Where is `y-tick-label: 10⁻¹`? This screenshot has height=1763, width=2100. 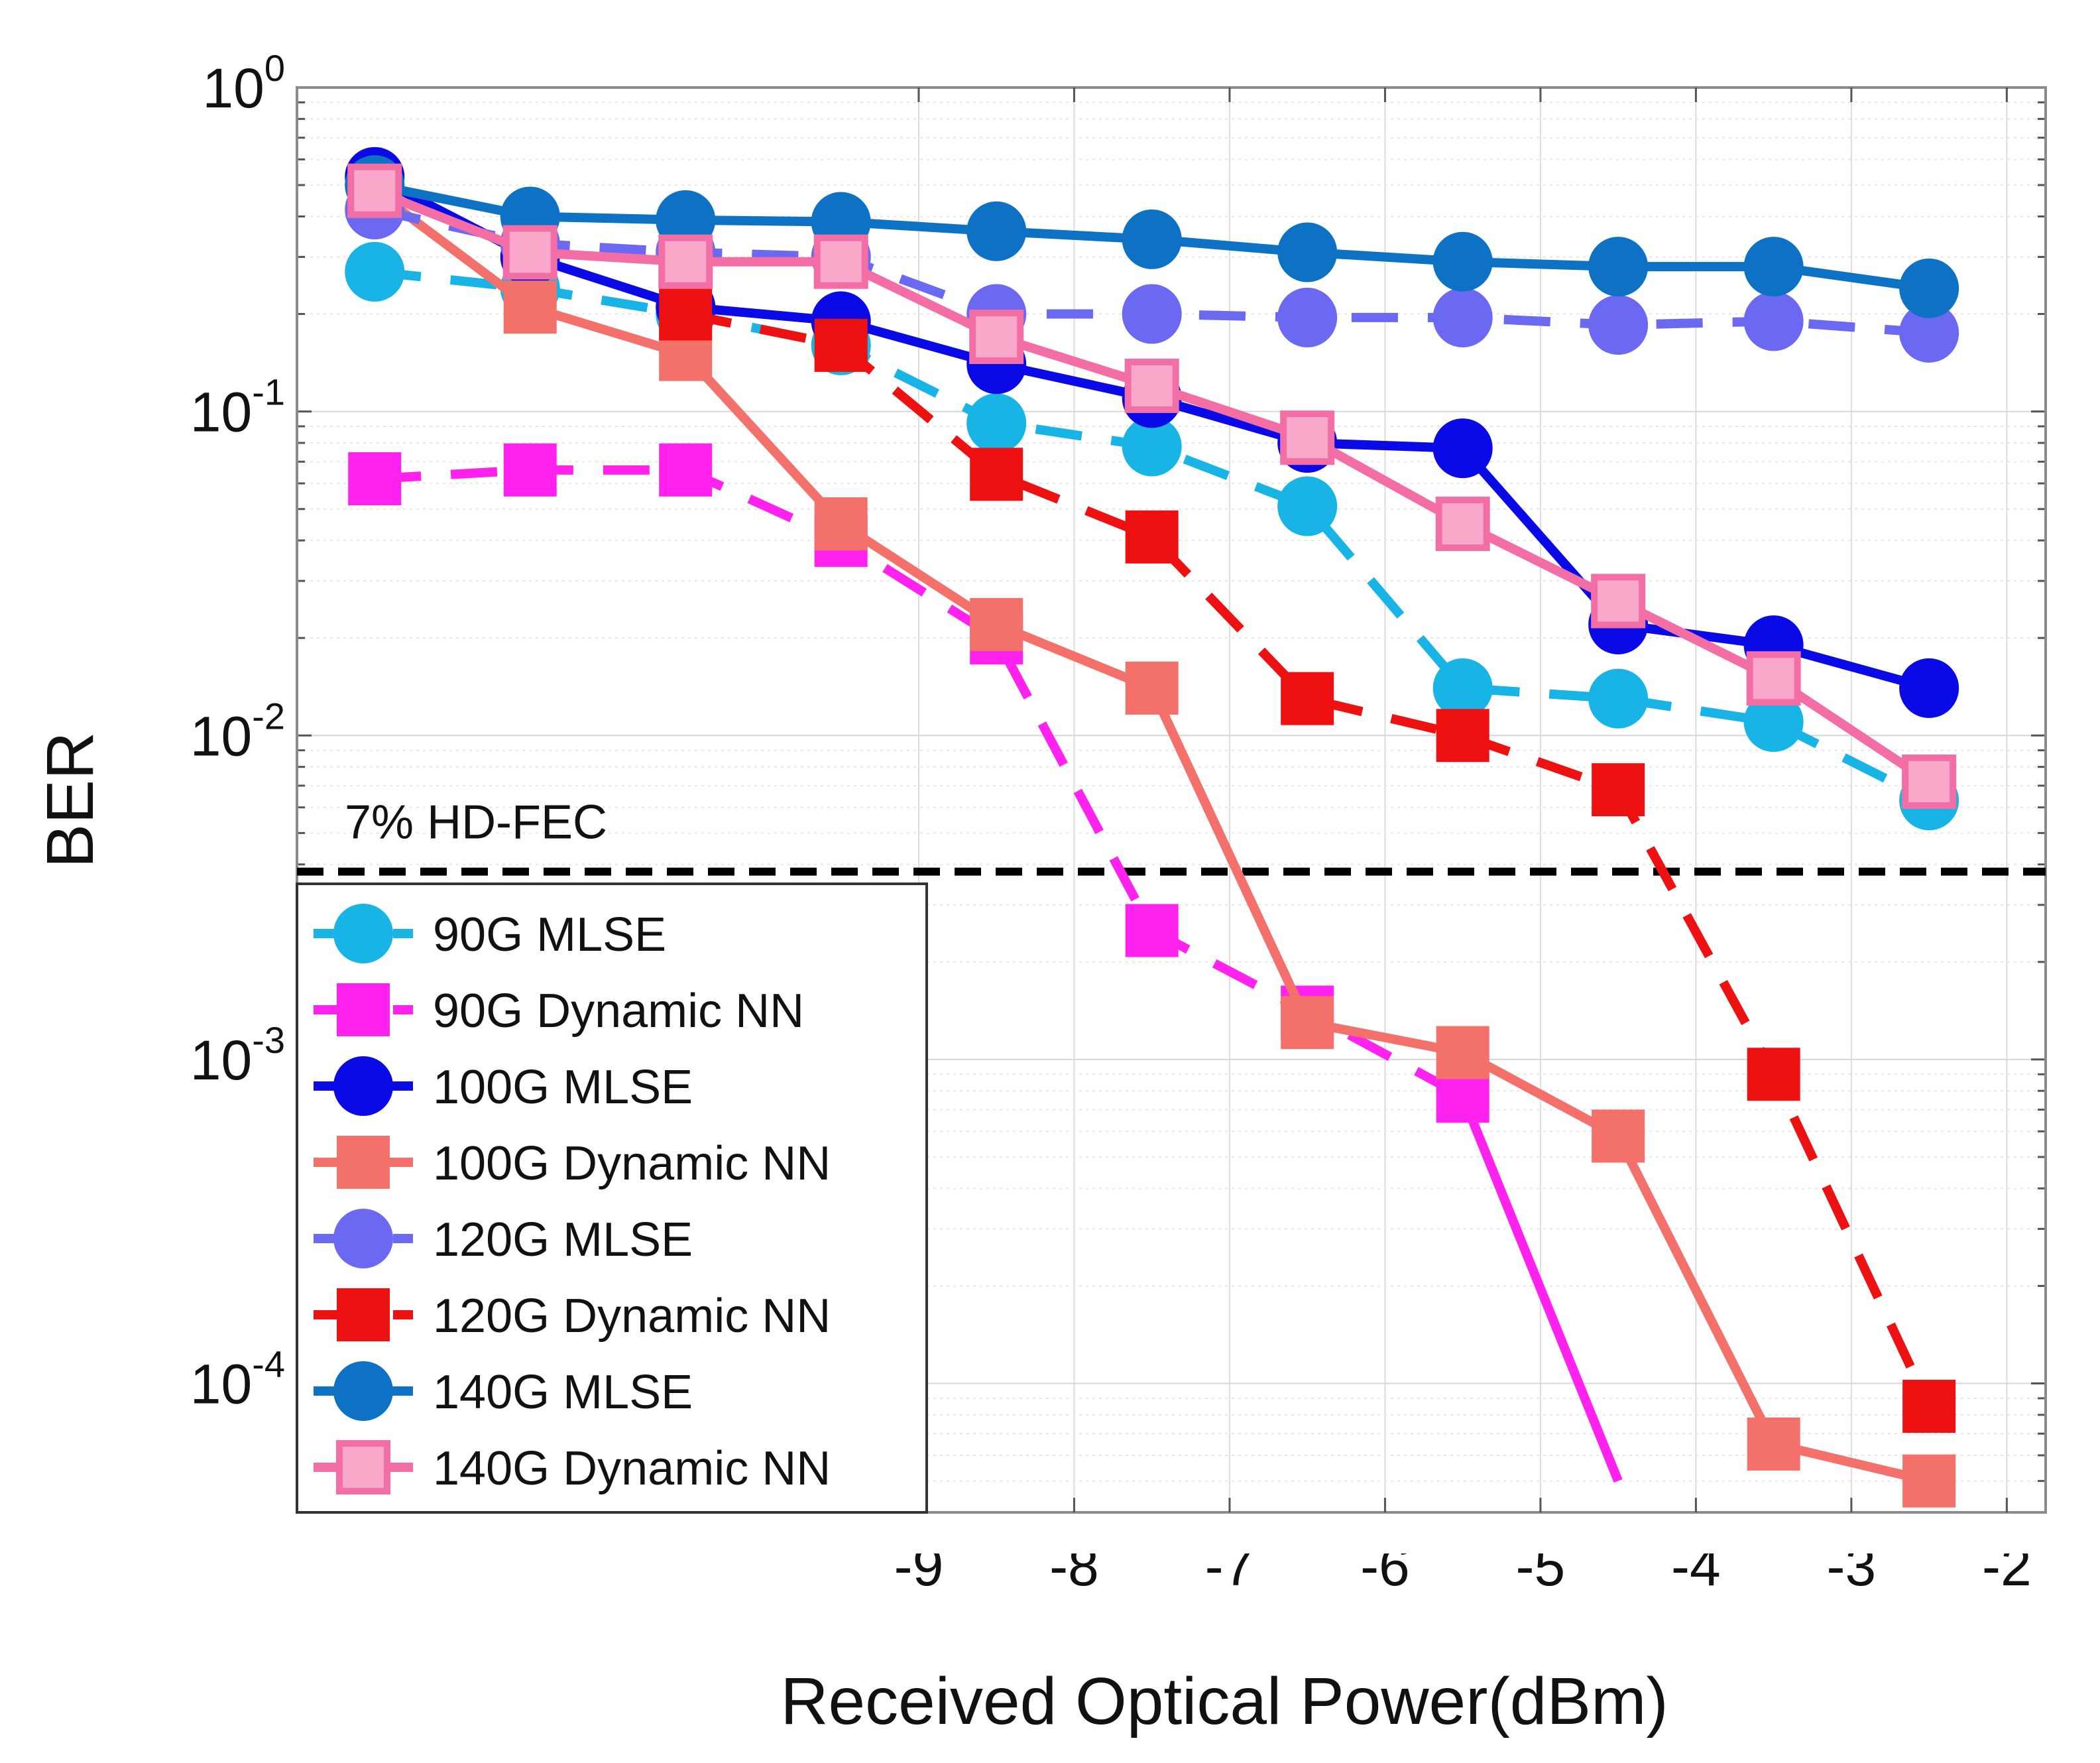
y-tick-label: 10⁻¹ is located at coordinates (238, 408).